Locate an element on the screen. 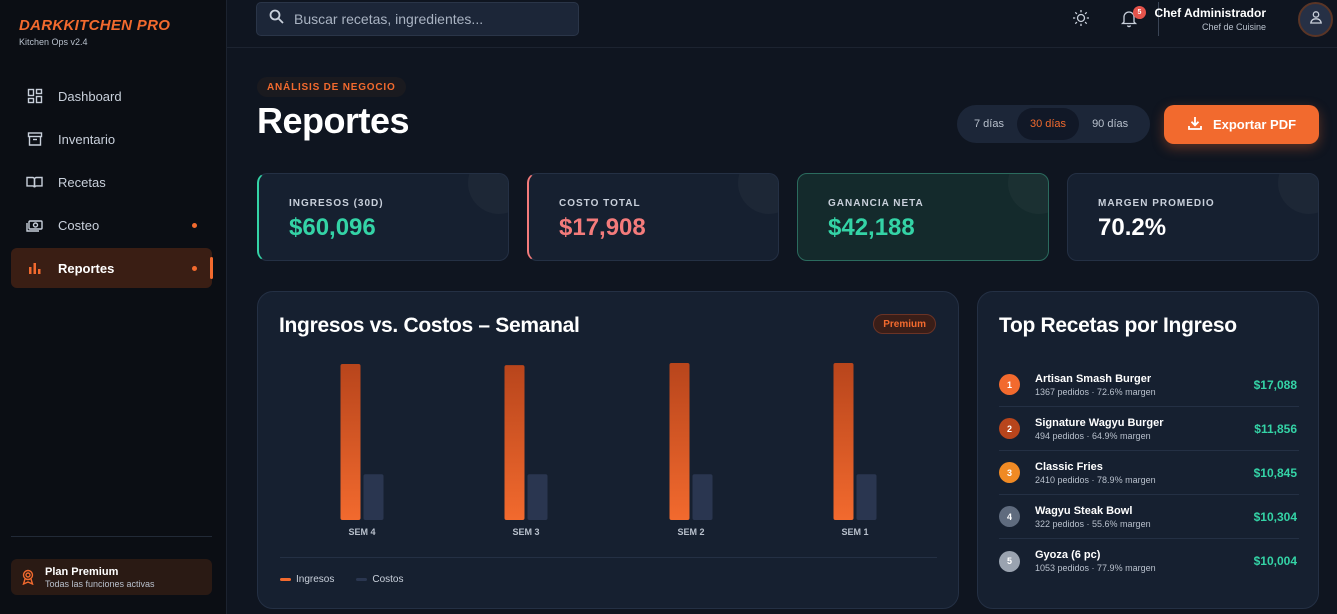  page-title: Reportes is located at coordinates (333, 120).